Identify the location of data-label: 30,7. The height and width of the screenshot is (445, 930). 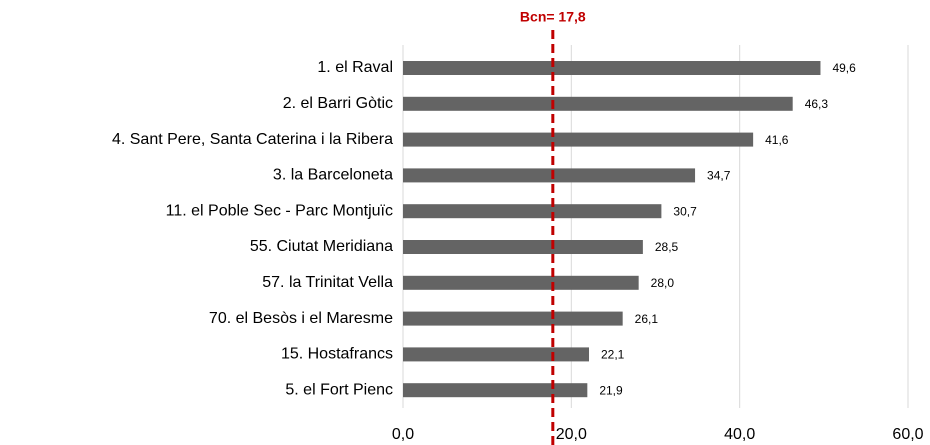
(685, 211).